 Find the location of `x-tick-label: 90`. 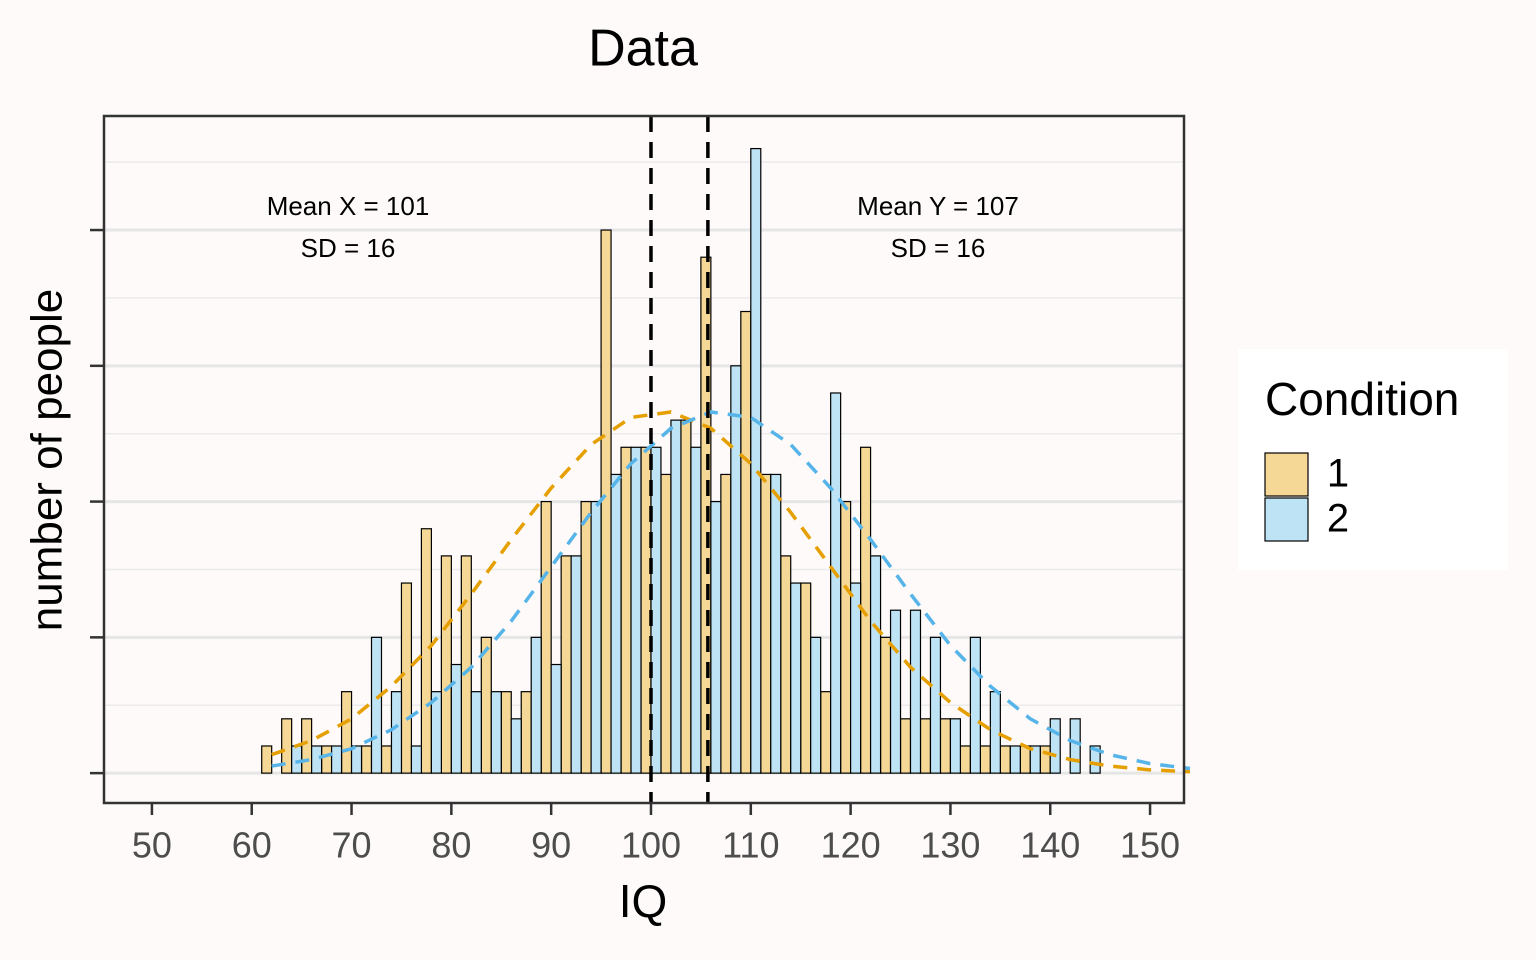

x-tick-label: 90 is located at coordinates (551, 845).